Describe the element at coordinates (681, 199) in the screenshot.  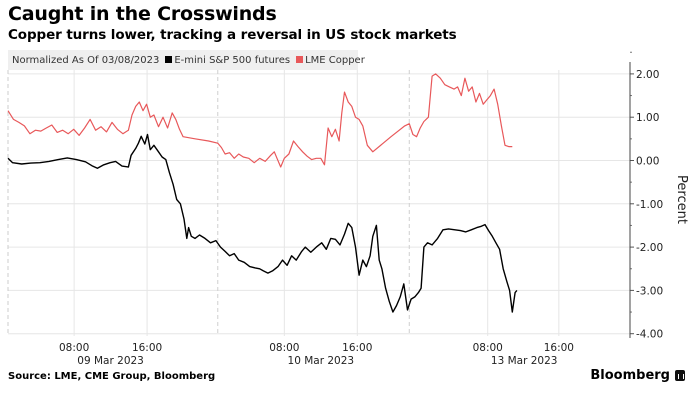
I see `y-axis-label: Percent` at that location.